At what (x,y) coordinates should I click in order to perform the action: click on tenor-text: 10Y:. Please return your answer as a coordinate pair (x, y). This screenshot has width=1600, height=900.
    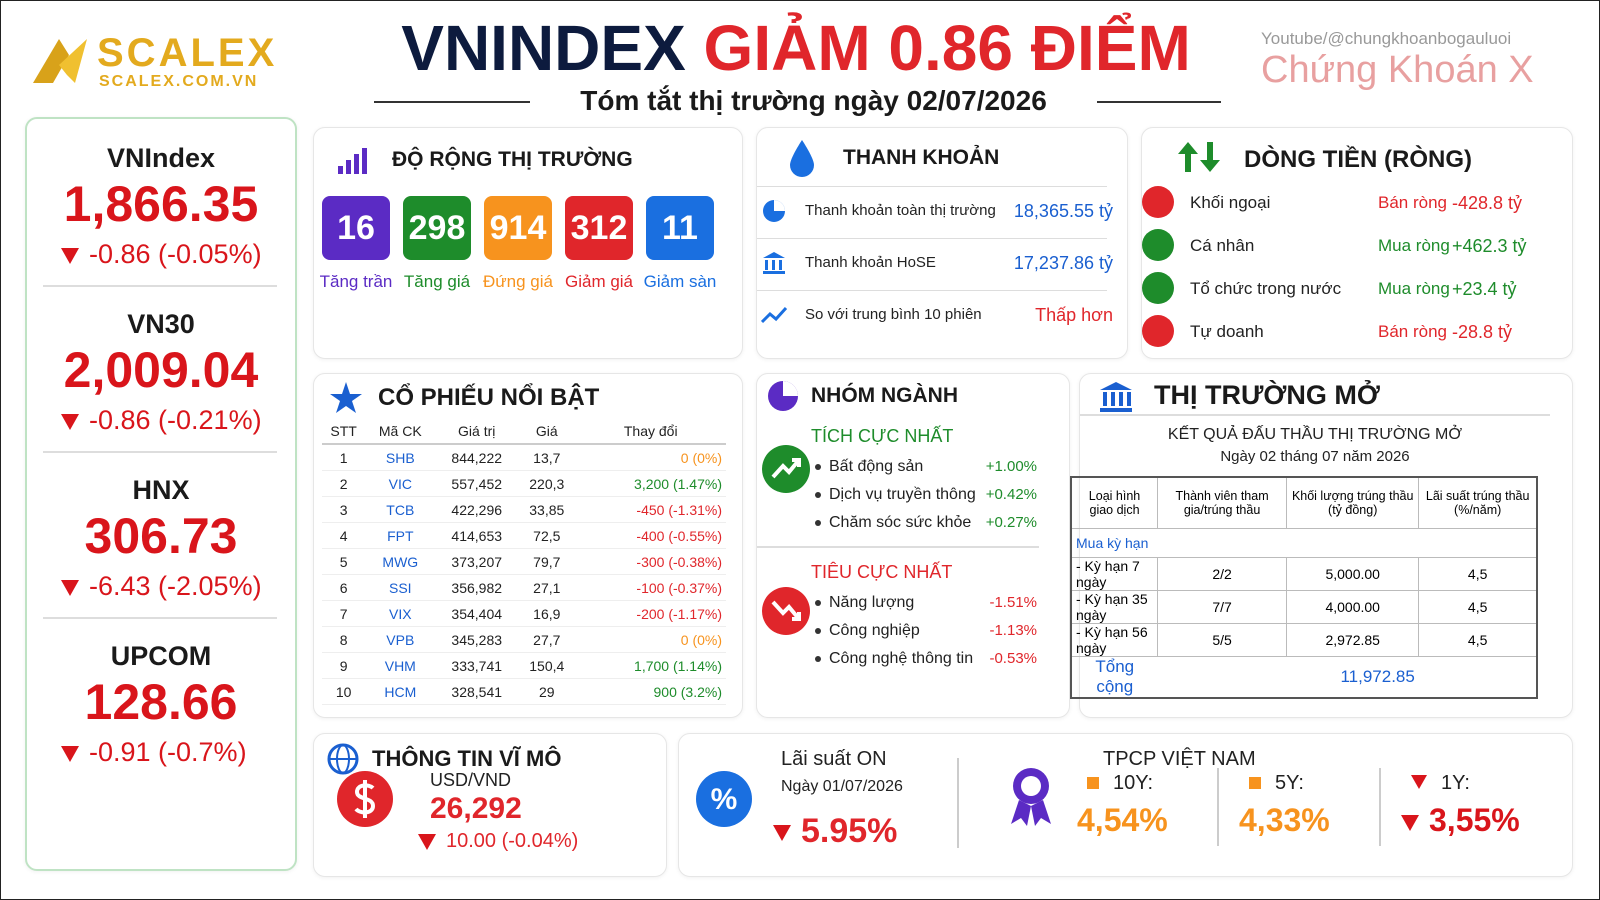
    Looking at the image, I should click on (1133, 783).